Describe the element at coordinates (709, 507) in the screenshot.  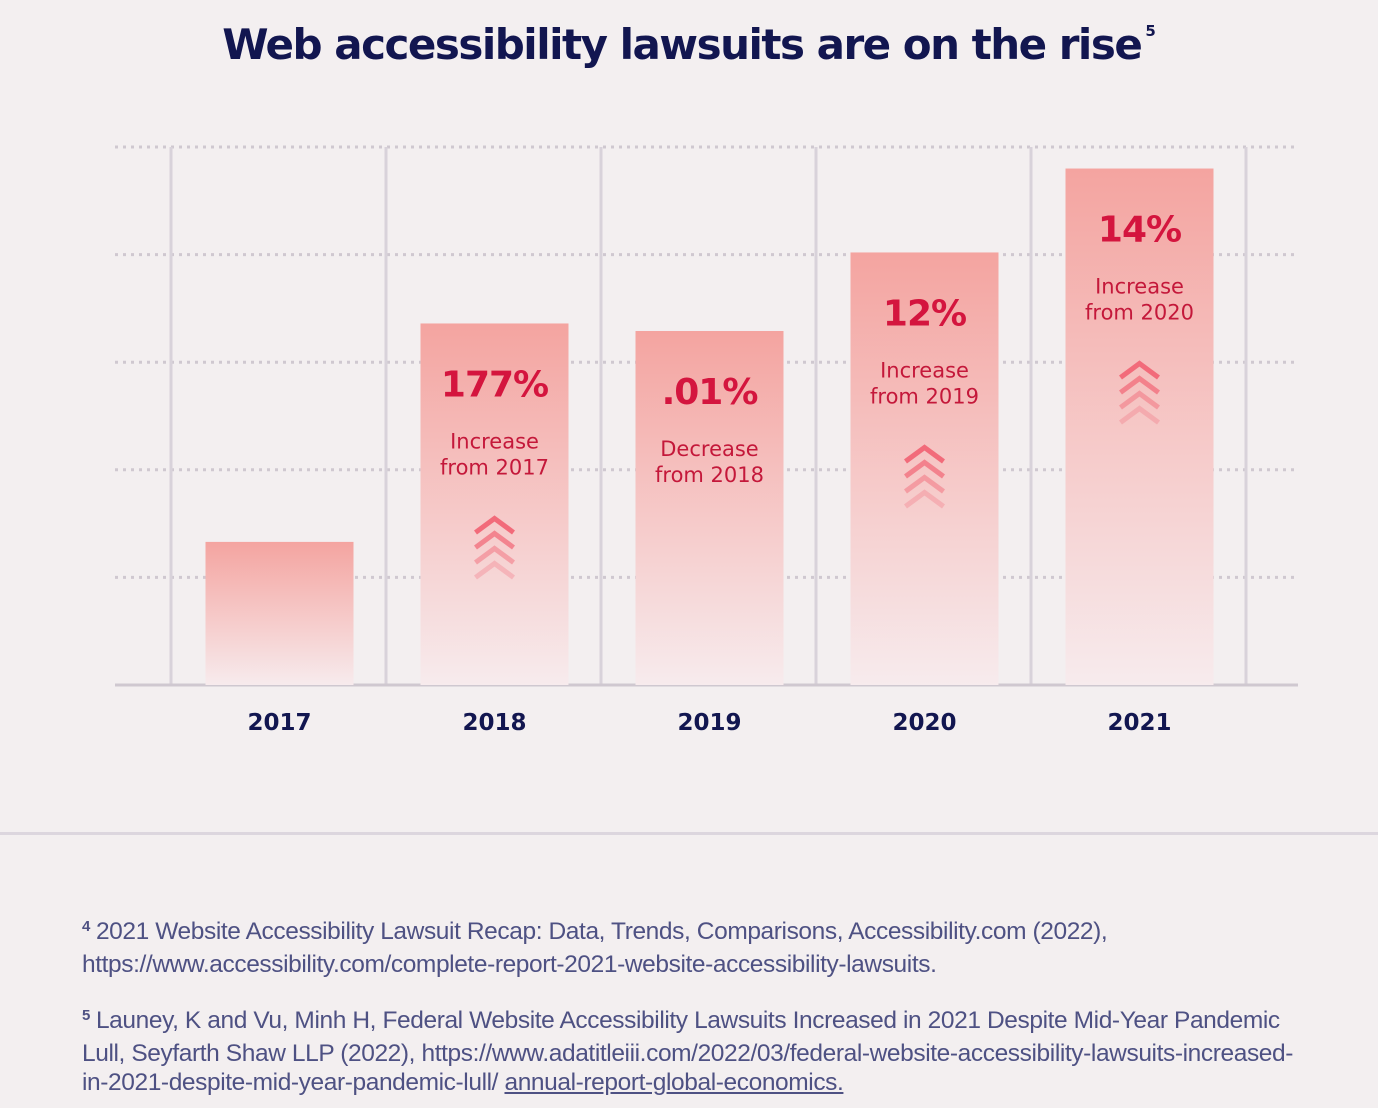
I see `bar-2019` at that location.